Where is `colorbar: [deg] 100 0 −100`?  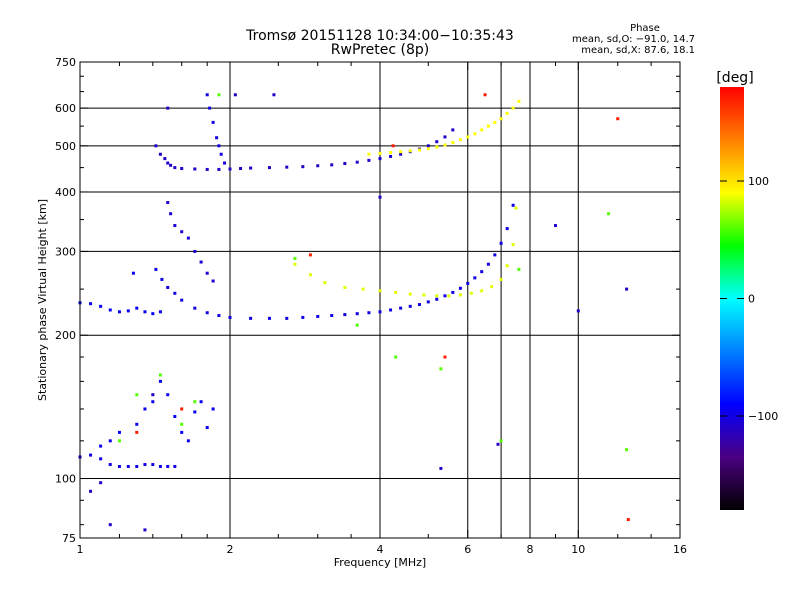 colorbar: [deg] 100 0 −100 is located at coordinates (747, 290).